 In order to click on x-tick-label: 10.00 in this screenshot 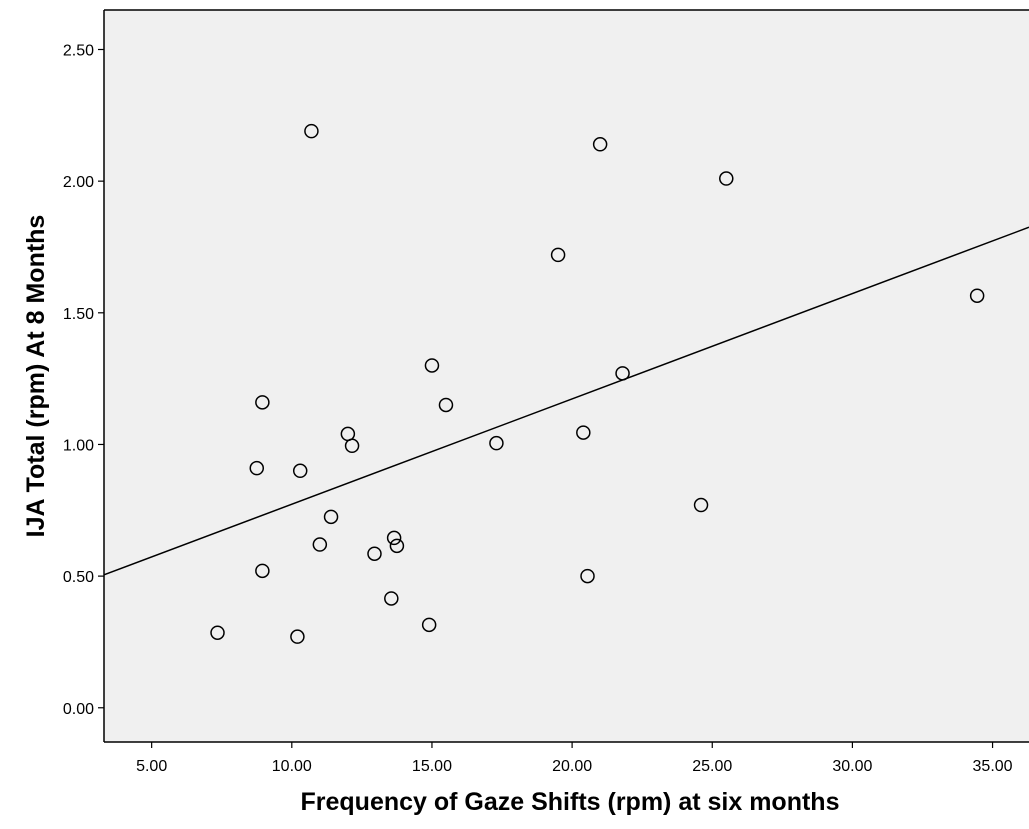, I will do `click(292, 766)`.